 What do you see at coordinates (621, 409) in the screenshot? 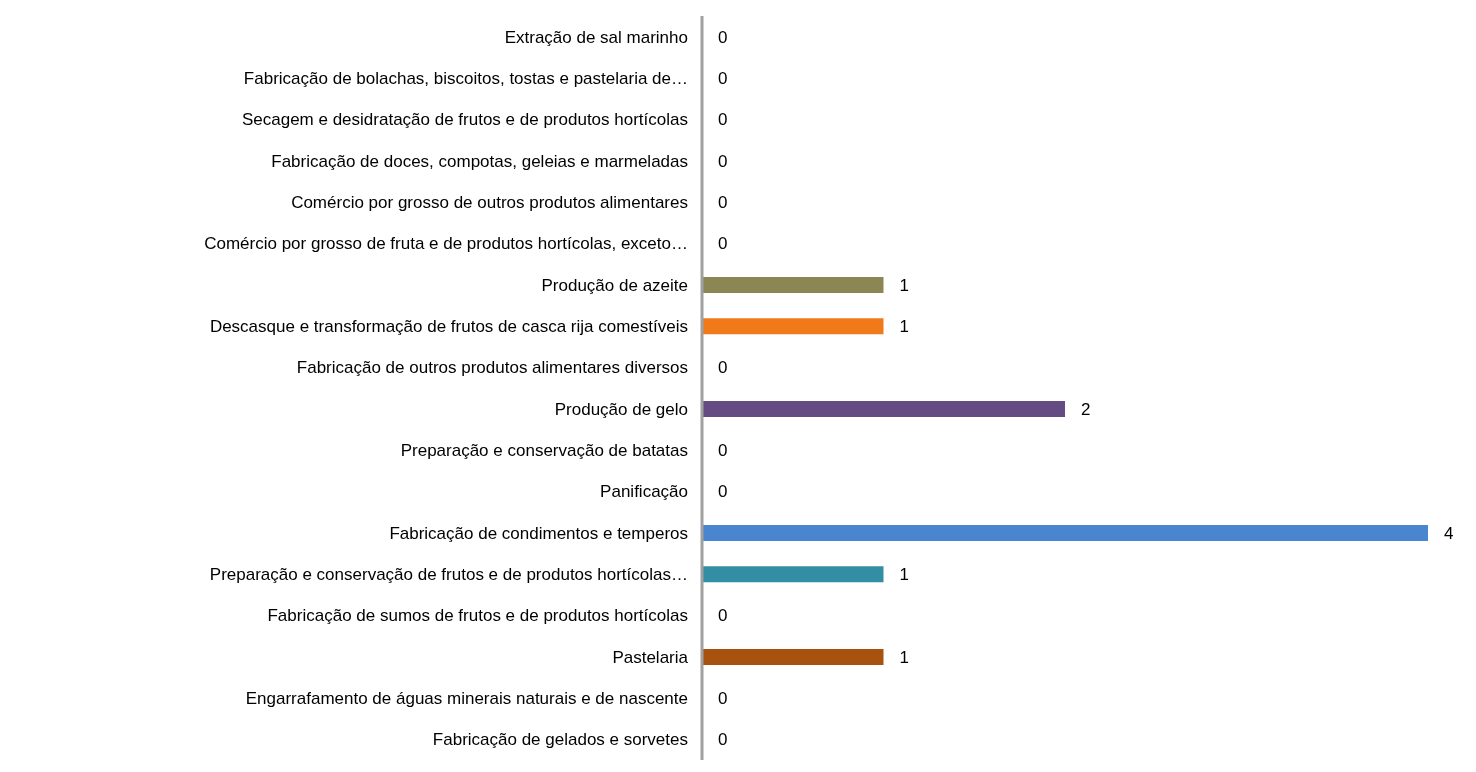
I see `y-tick-label: Produção de gelo` at bounding box center [621, 409].